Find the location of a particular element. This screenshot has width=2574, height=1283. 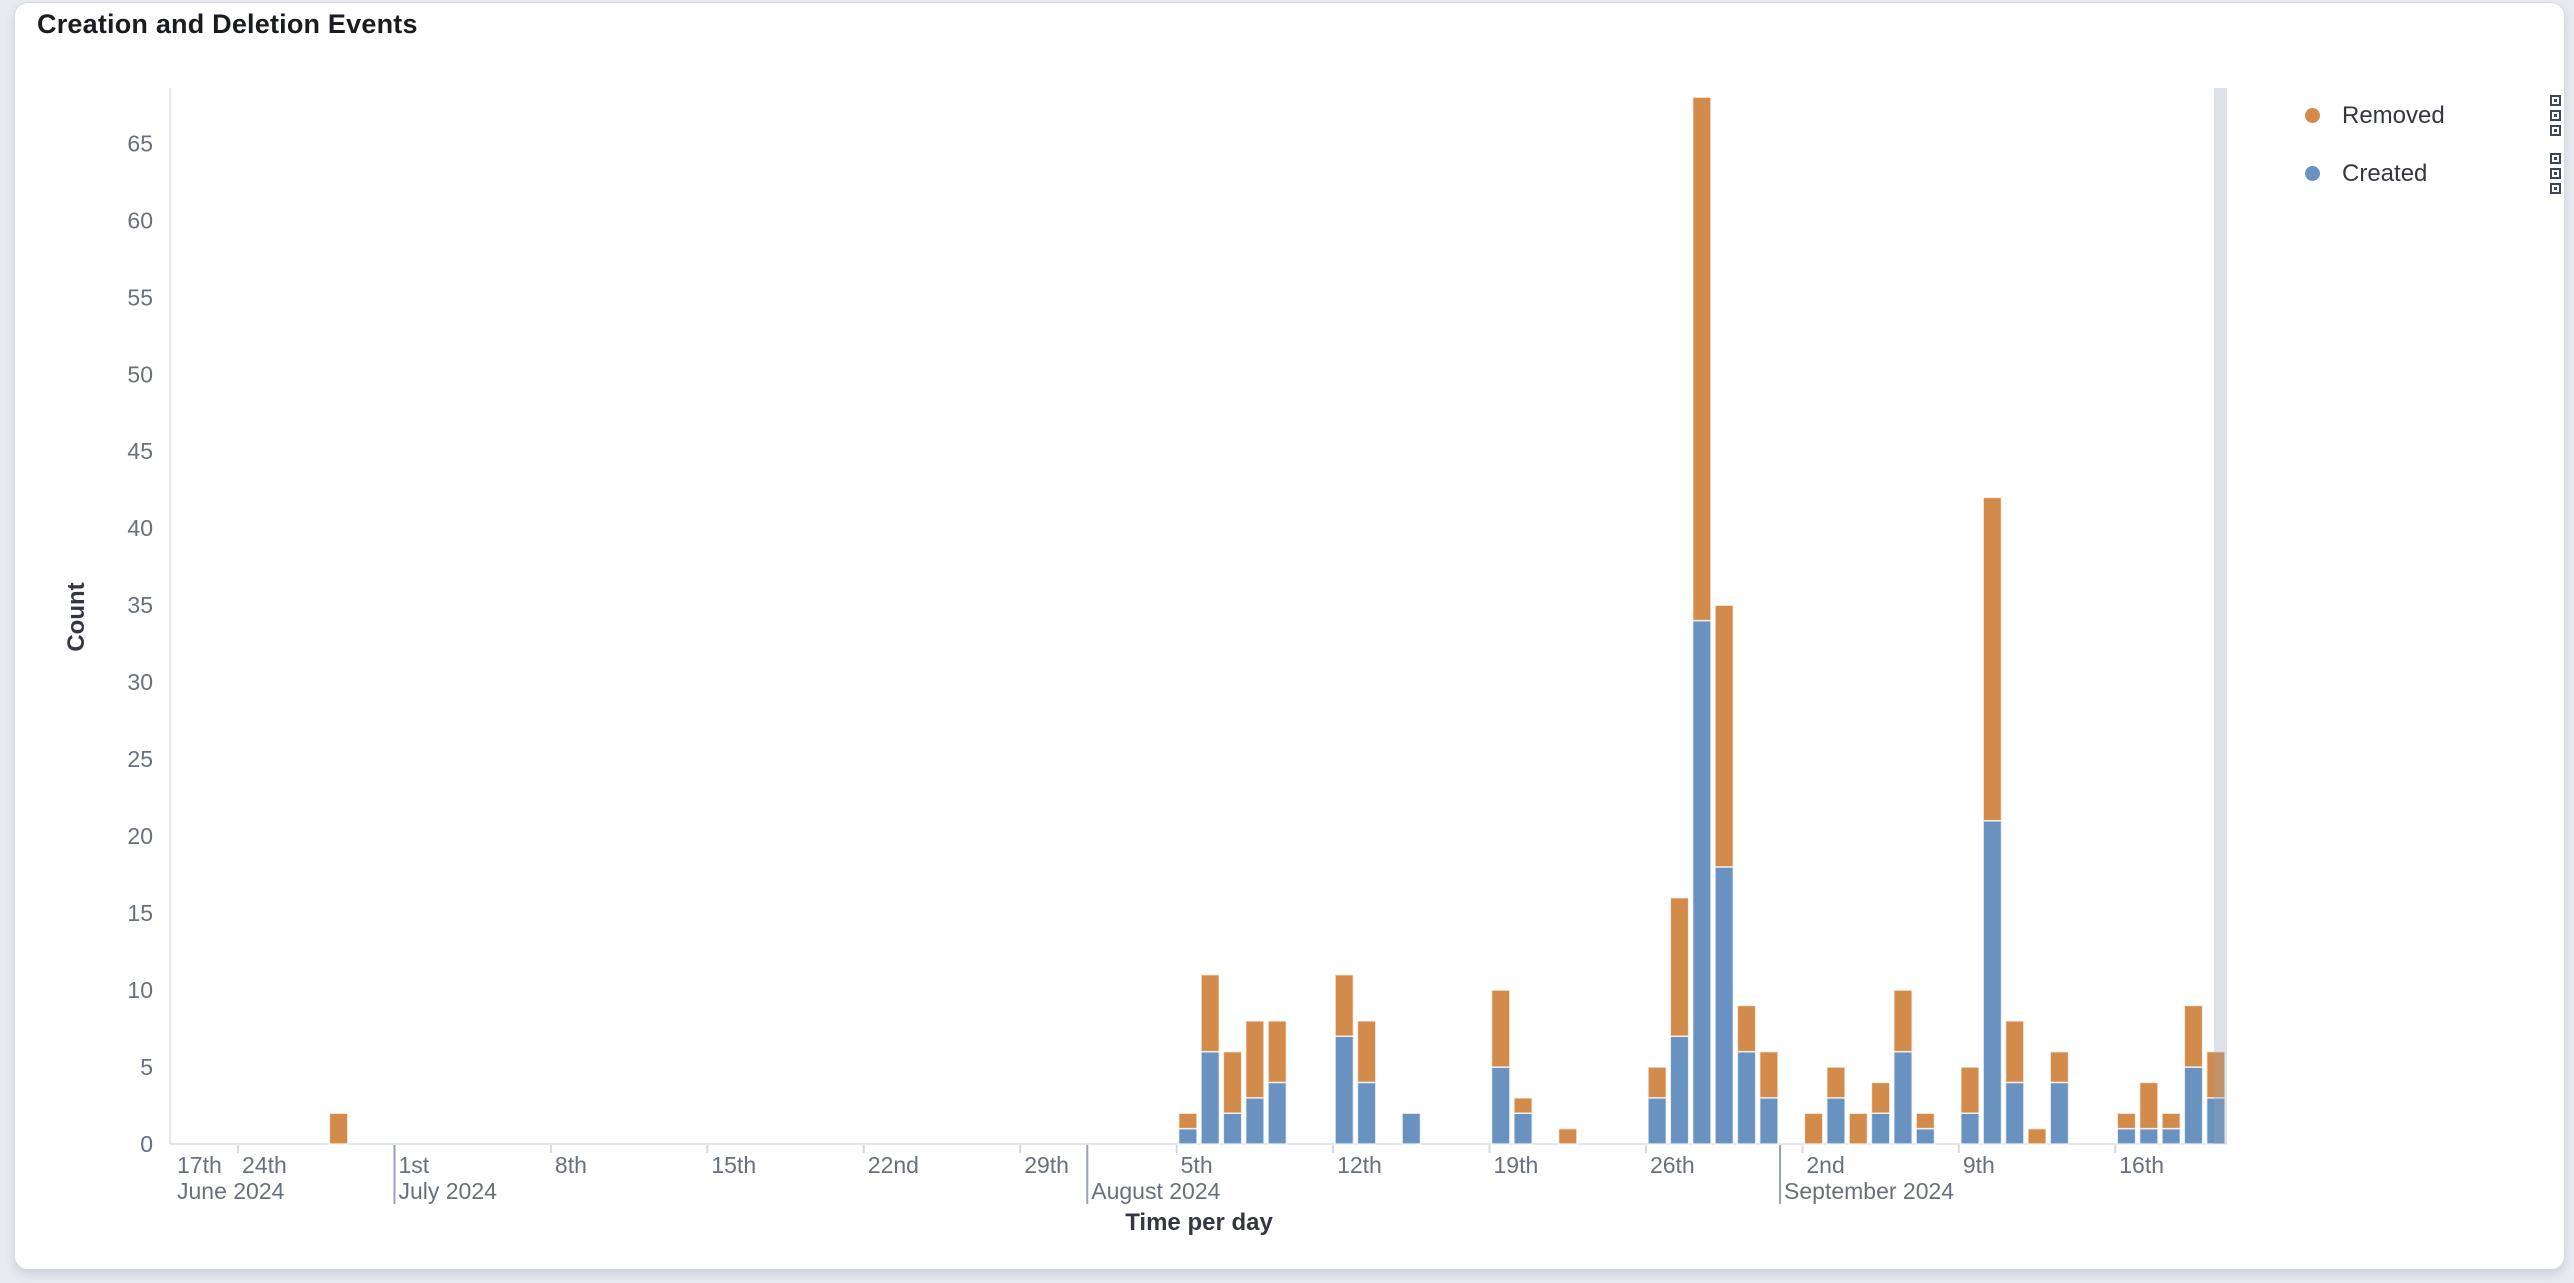

legend-actions-removed-icon is located at coordinates (2555, 115).